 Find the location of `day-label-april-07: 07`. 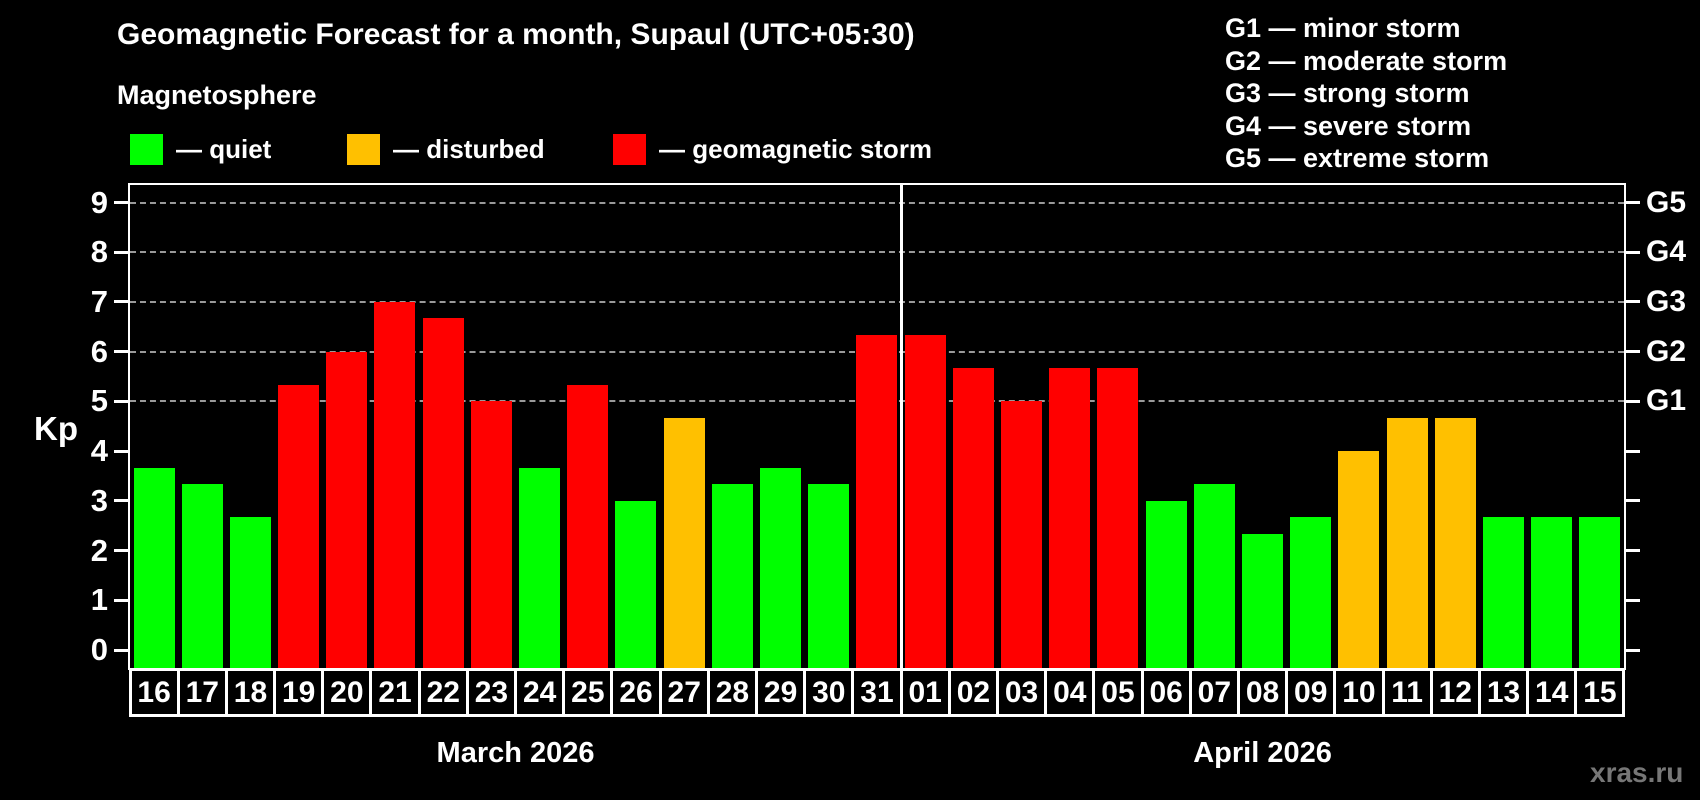

day-label-april-07: 07 is located at coordinates (1214, 692).